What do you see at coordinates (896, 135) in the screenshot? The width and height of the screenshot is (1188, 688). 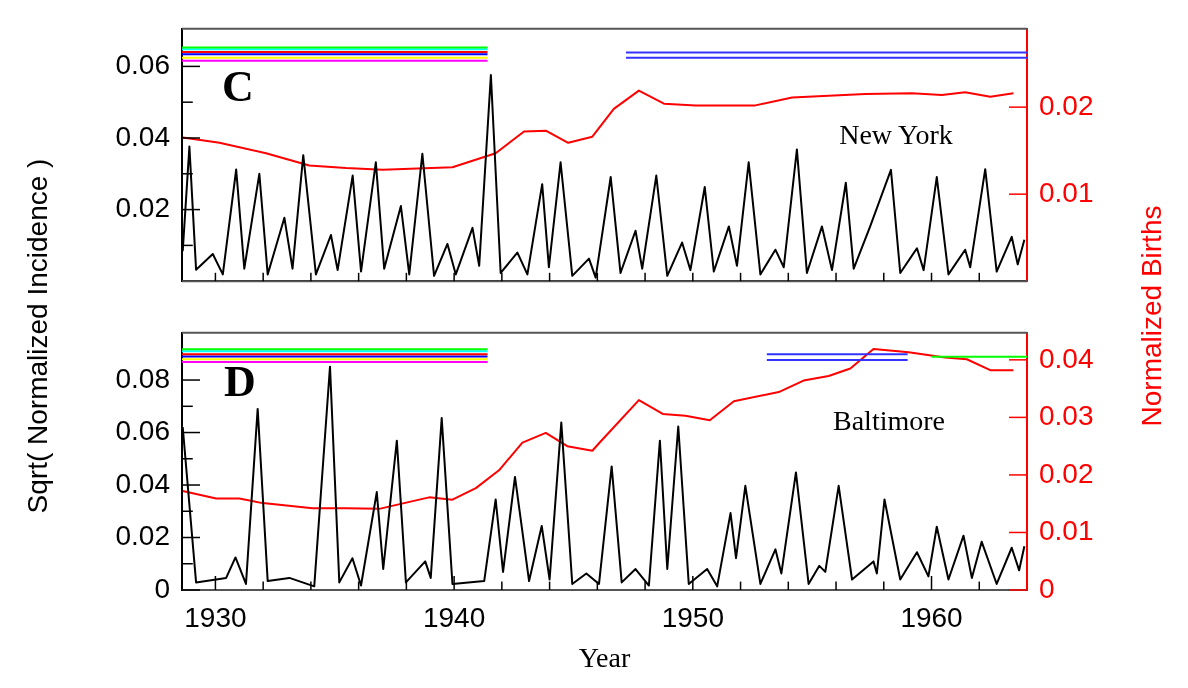 I see `annotation: New York` at bounding box center [896, 135].